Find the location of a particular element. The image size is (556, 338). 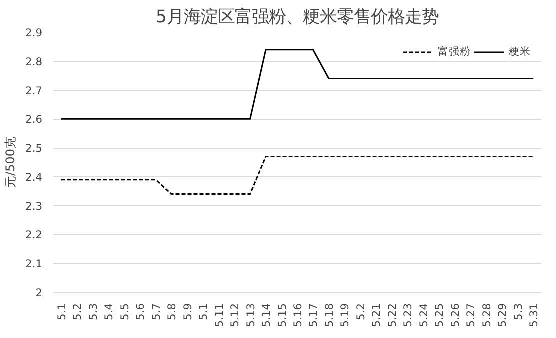

x-tick-label: 5.24 is located at coordinates (423, 315).